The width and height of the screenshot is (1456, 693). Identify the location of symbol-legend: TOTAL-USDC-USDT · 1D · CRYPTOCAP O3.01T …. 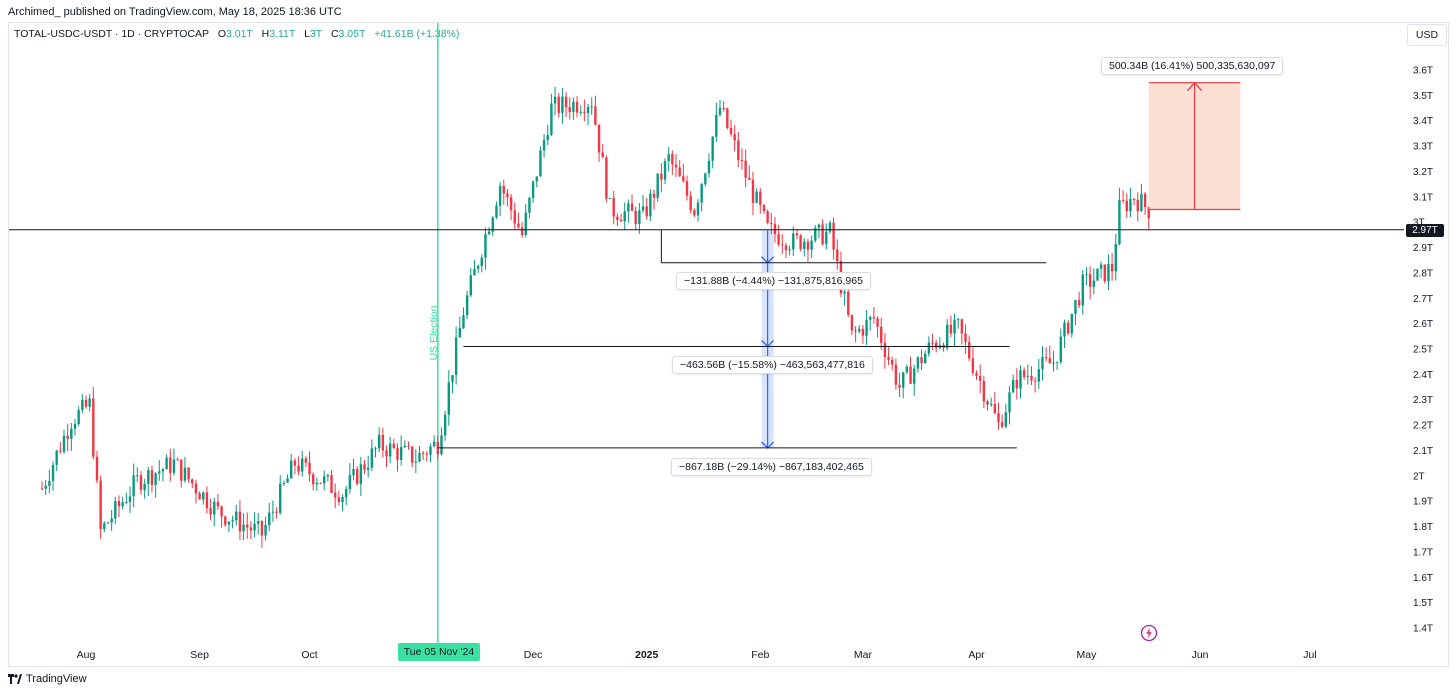
(236, 34).